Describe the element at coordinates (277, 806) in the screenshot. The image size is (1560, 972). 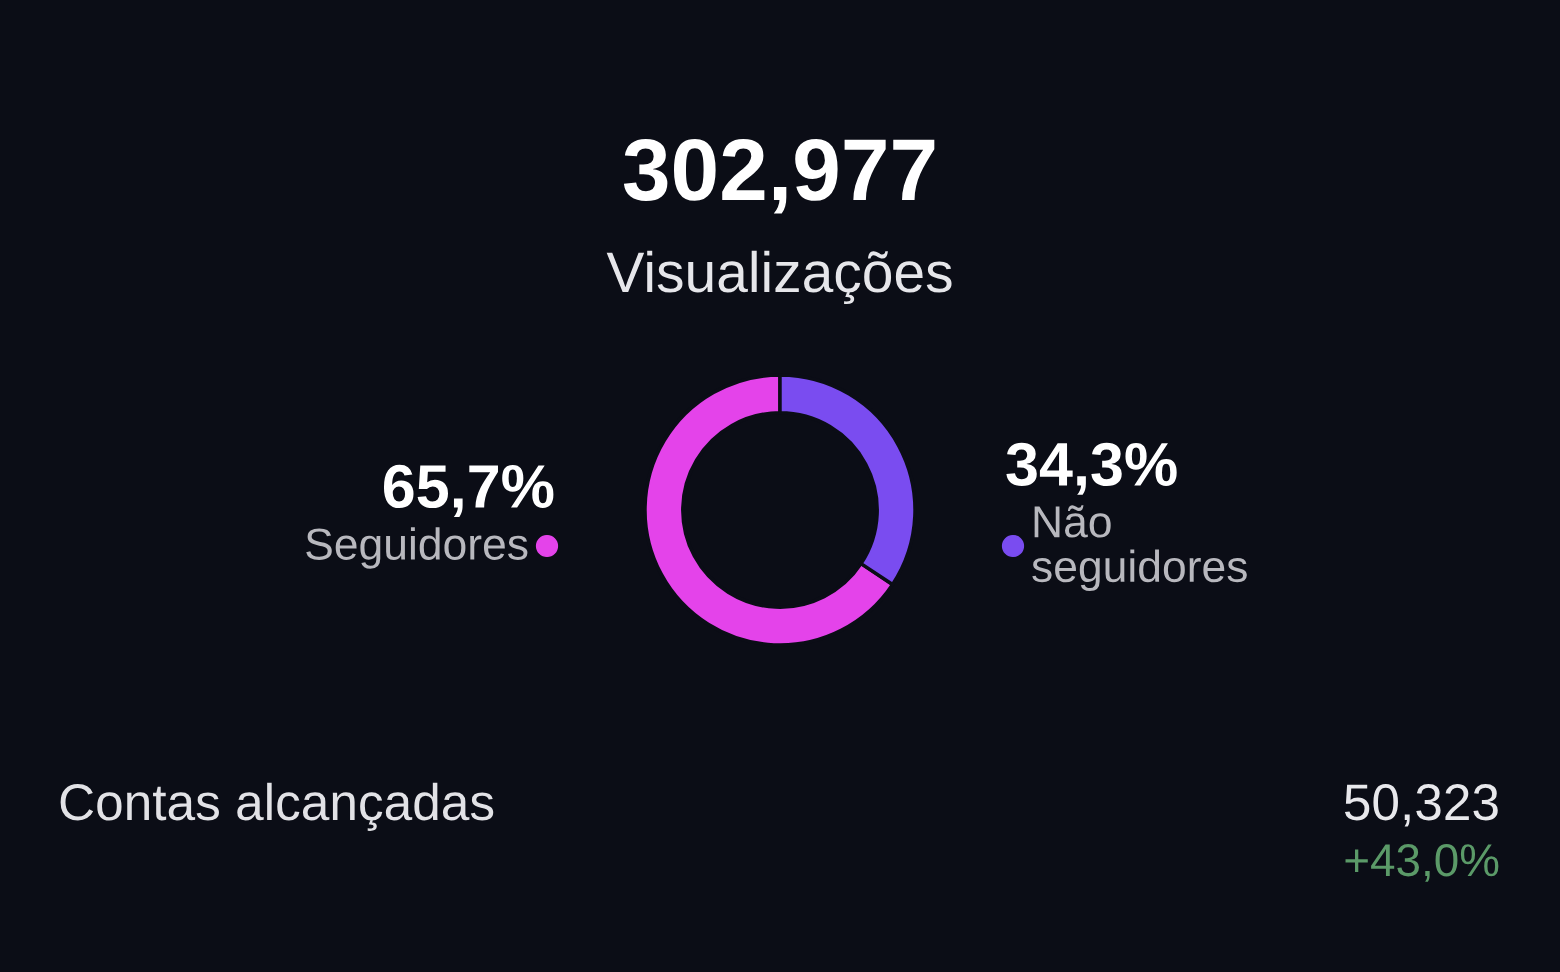
I see `text: Contas alcançadas` at that location.